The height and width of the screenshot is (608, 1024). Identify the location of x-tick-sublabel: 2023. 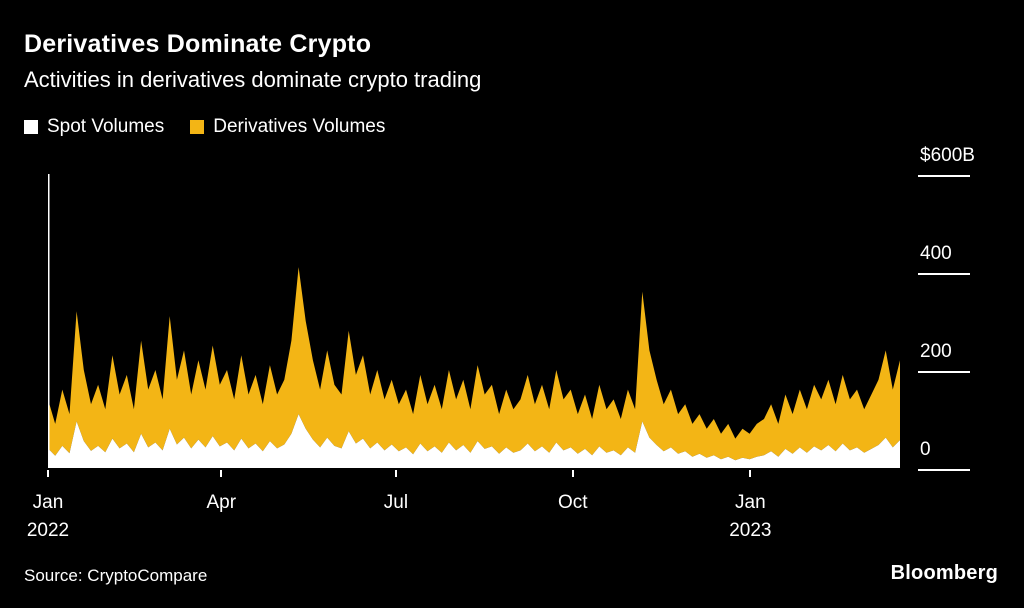
(750, 530).